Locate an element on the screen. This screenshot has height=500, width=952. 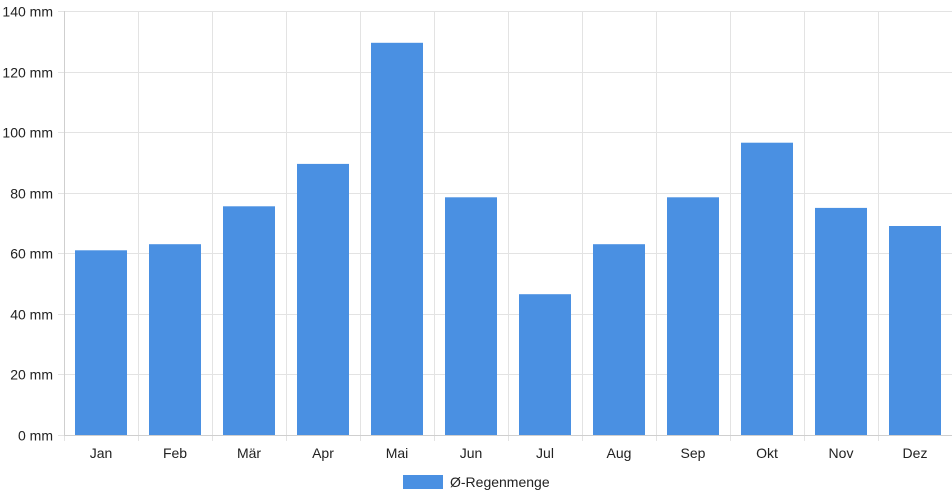
y-tick-label: 140 mm is located at coordinates (27, 12).